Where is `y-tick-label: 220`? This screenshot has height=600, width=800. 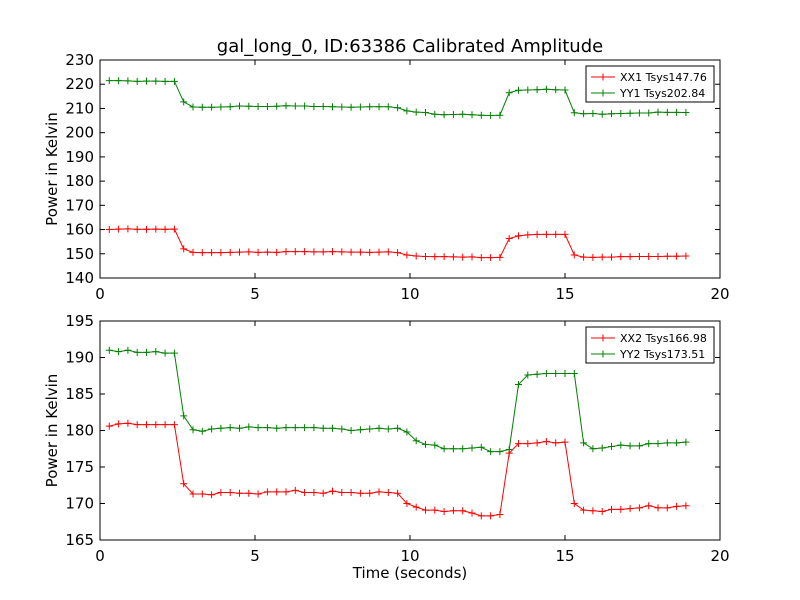 y-tick-label: 220 is located at coordinates (79, 84).